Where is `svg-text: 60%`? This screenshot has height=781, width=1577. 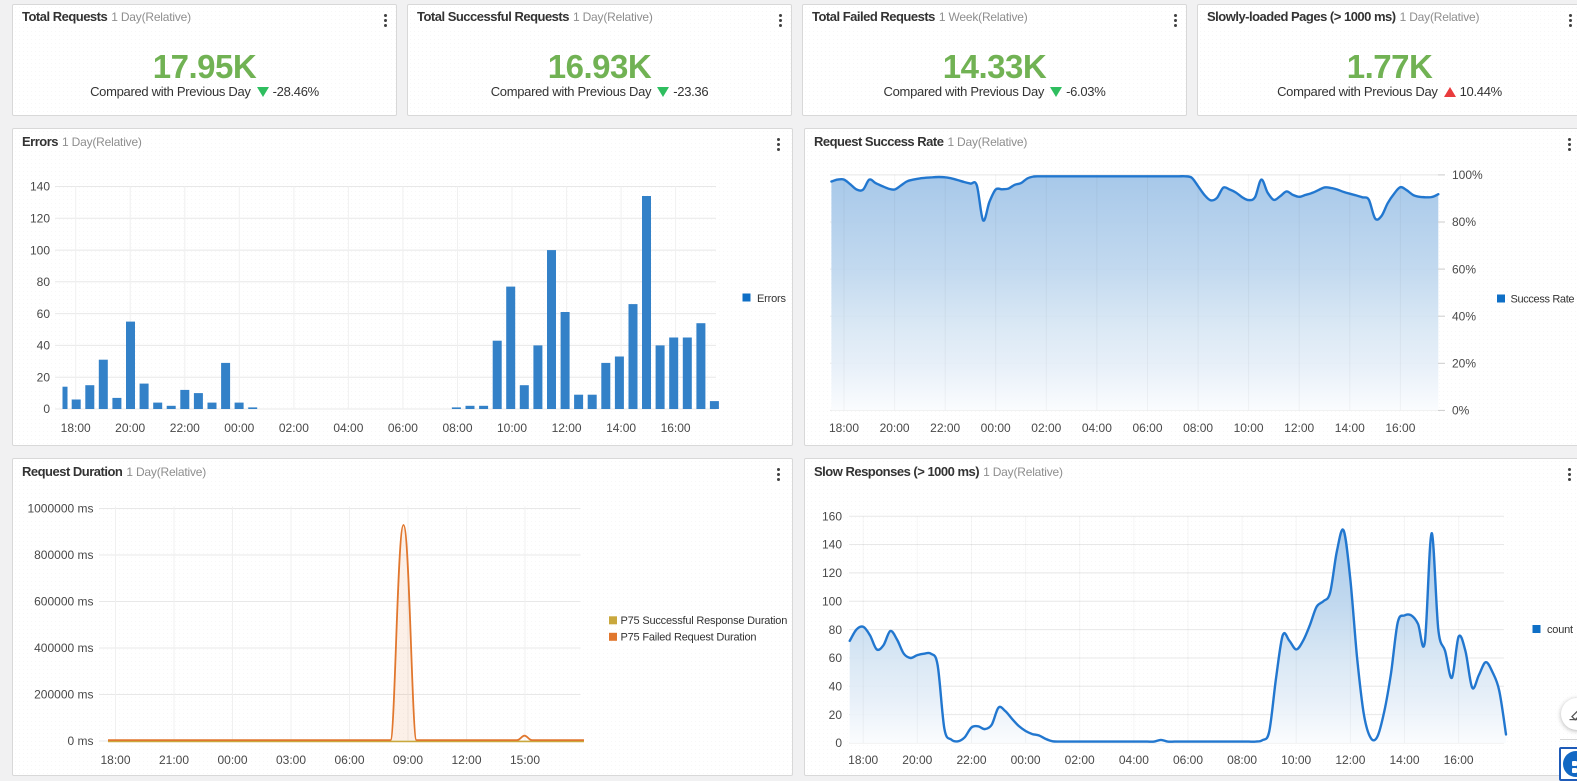
svg-text: 60% is located at coordinates (1464, 269).